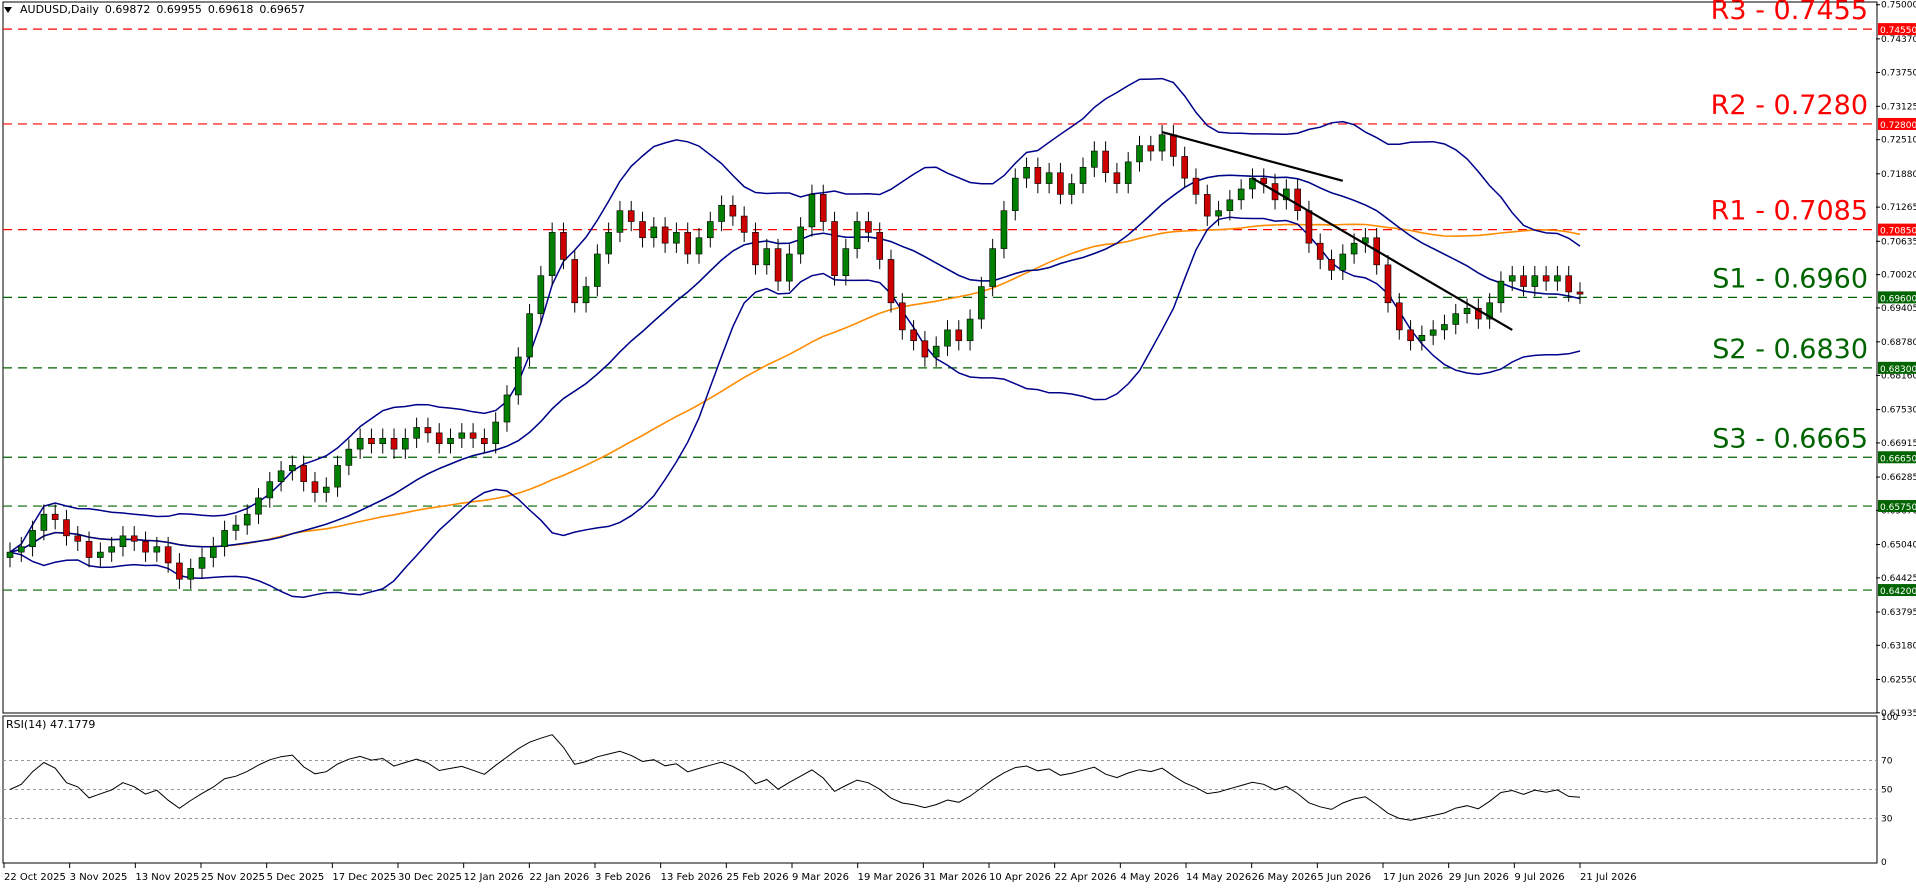  I want to click on y-tick-label: 0.68780, so click(1898, 343).